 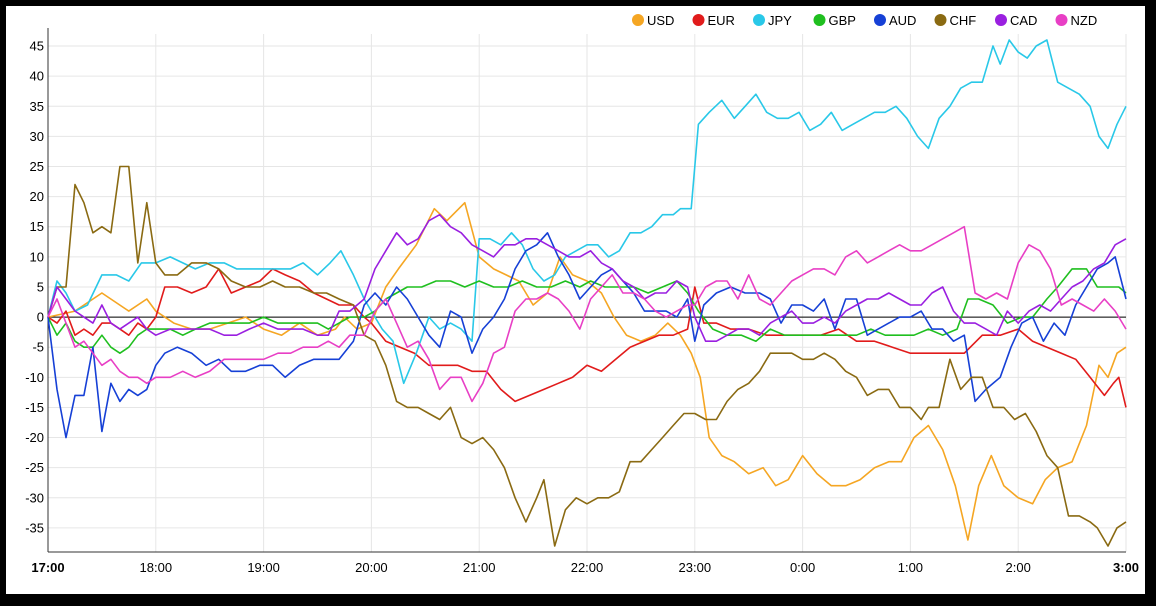 I want to click on legend-label-usd: USD, so click(x=660, y=20).